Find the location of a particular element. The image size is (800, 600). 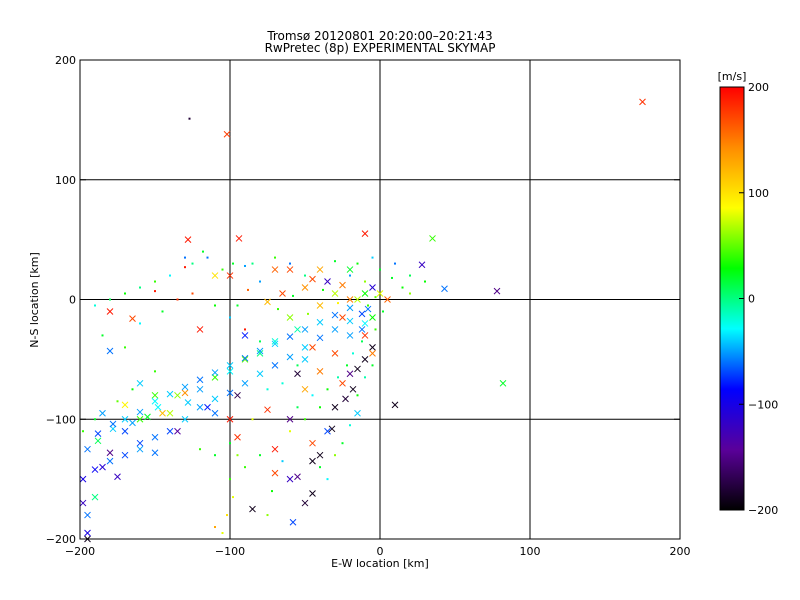

y-tick-label: 100 is located at coordinates (65, 180).